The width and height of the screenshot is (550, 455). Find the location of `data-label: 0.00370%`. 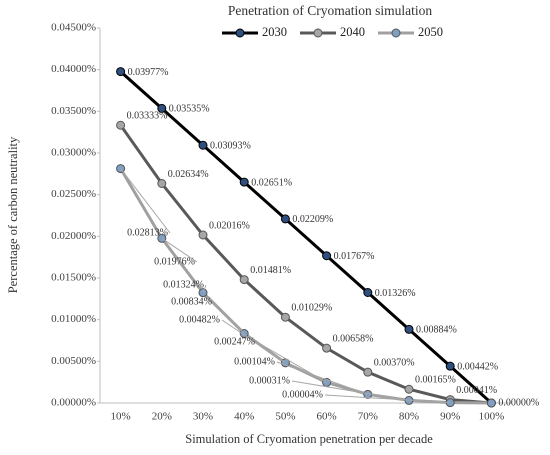

data-label: 0.00370% is located at coordinates (394, 362).